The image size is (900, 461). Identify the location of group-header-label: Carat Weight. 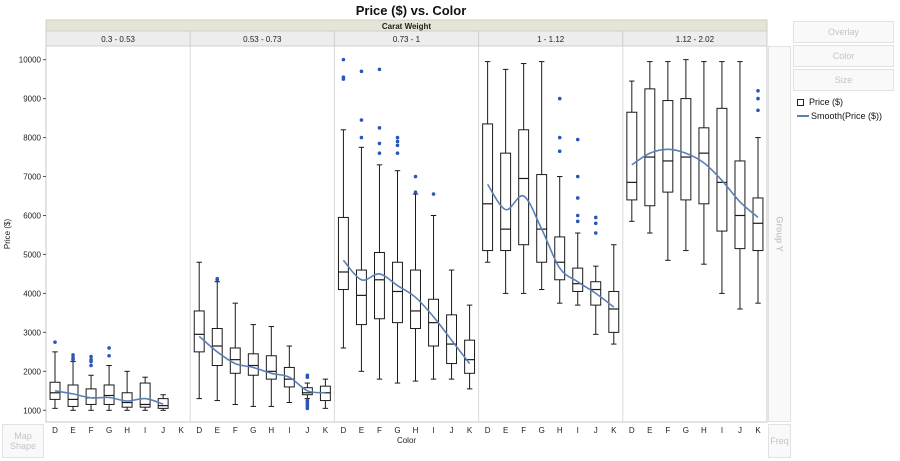
(407, 26).